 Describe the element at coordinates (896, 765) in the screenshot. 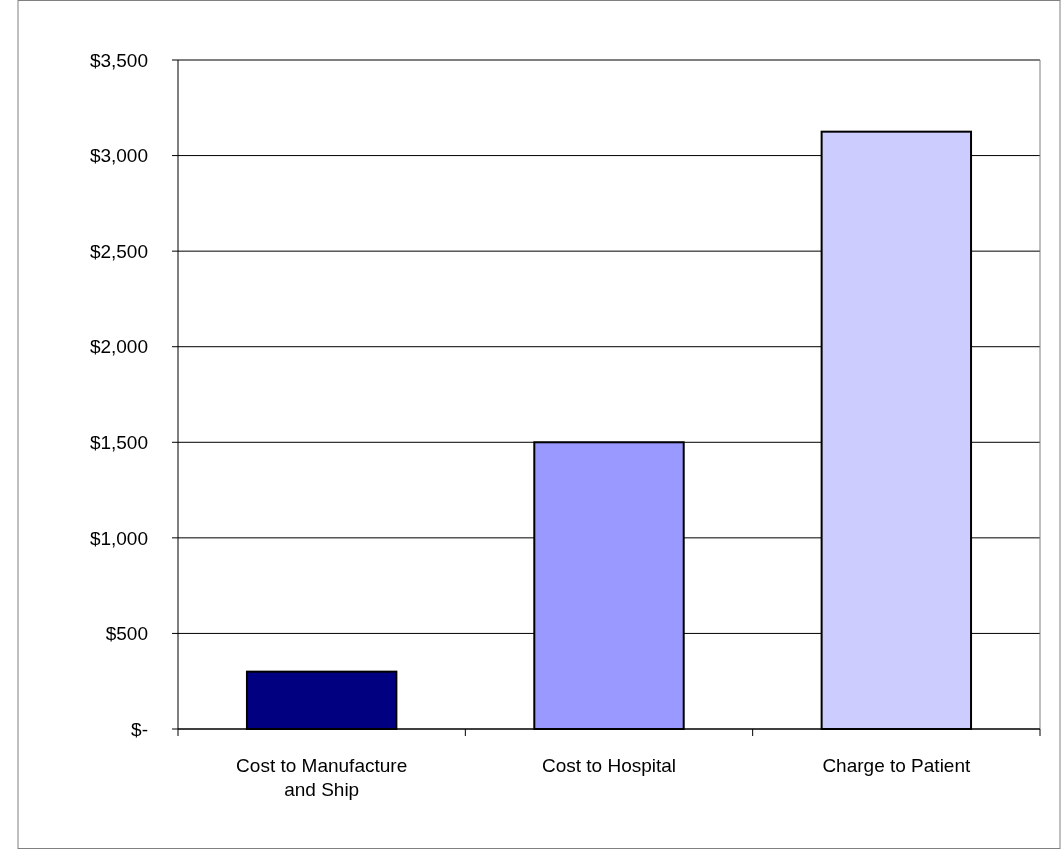

I see `x-tick-label: Charge to Patient` at that location.